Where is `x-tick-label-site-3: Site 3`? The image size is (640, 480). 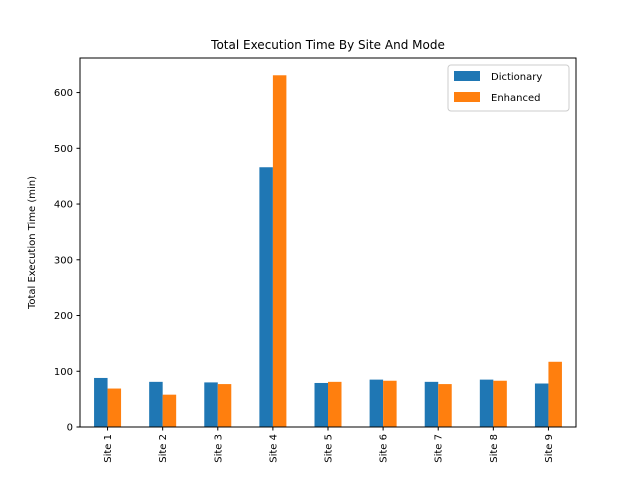 x-tick-label-site-3: Site 3 is located at coordinates (218, 448).